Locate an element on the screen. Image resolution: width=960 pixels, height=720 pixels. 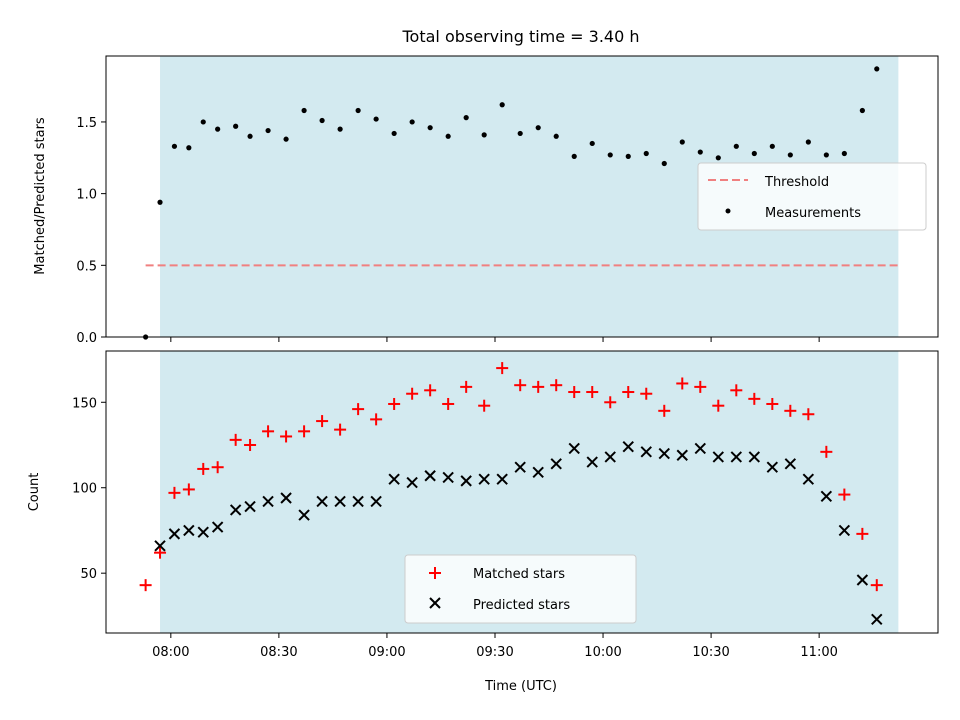
bottom-legend-box is located at coordinates (520, 589).